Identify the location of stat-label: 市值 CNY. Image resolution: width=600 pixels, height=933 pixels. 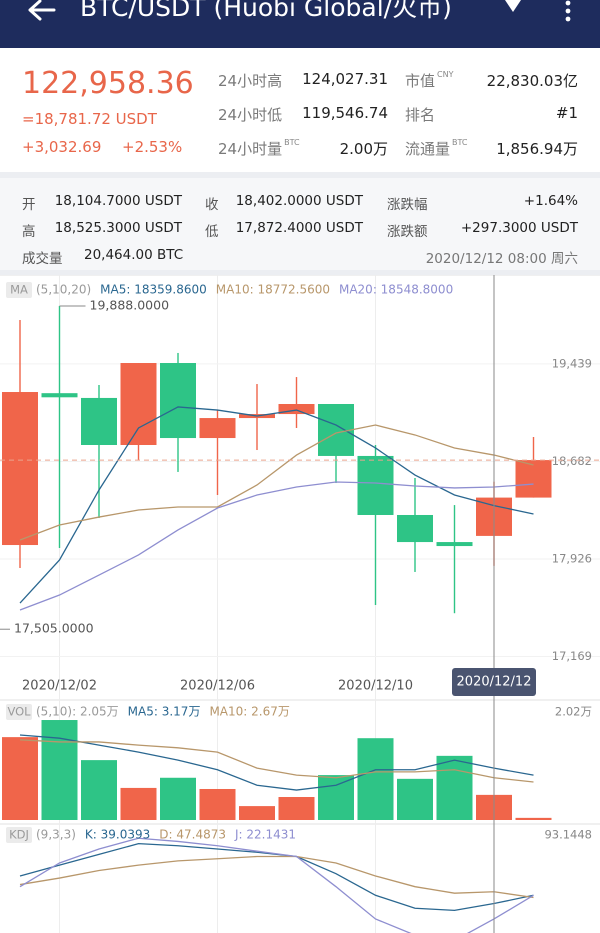
(429, 80).